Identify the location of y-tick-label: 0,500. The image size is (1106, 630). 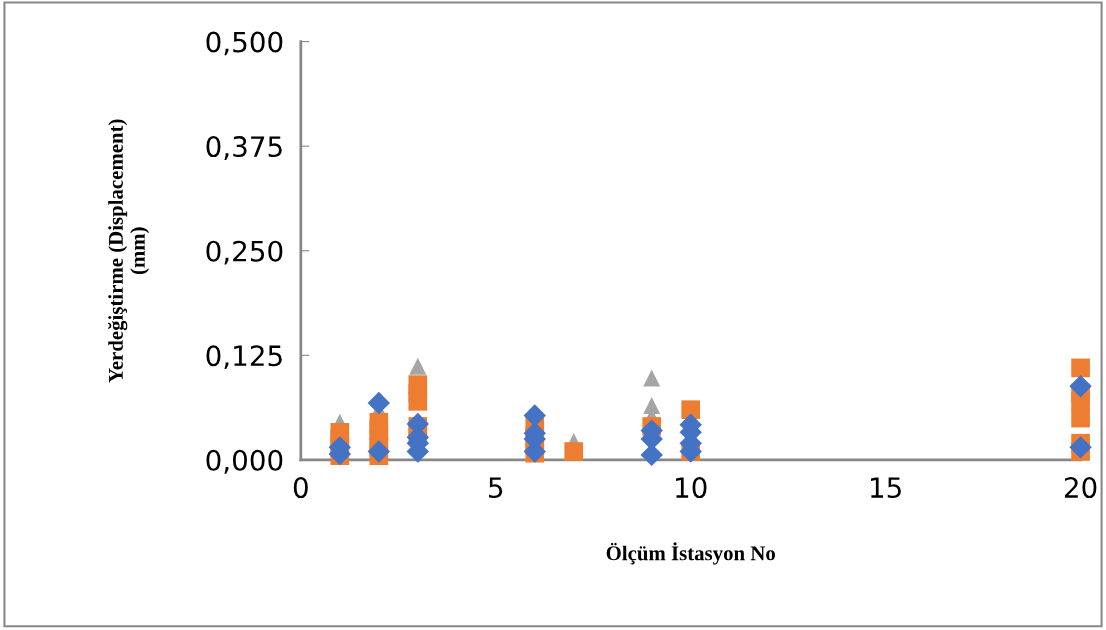
(244, 43).